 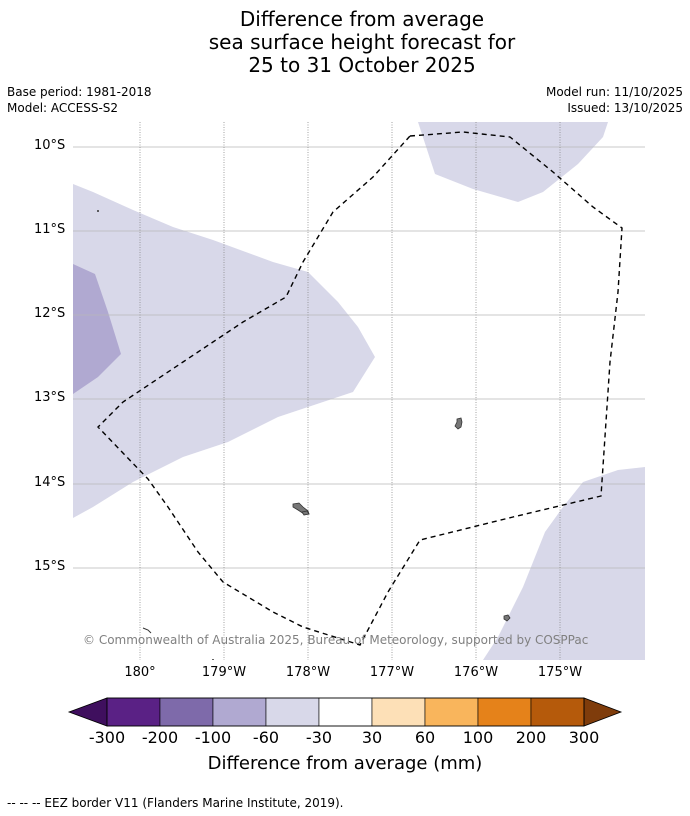 I want to click on colorbar-tick: 300, so click(x=584, y=737).